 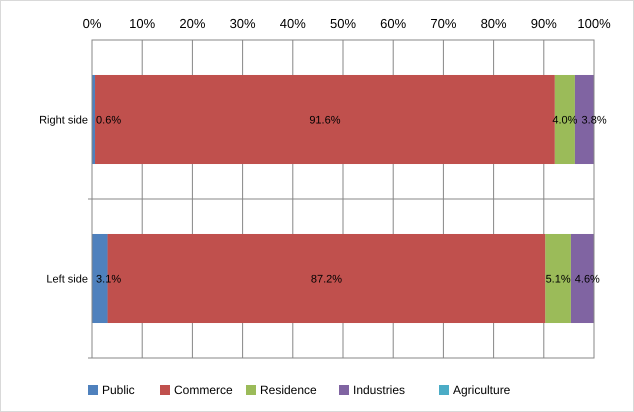 What do you see at coordinates (594, 23) in the screenshot?
I see `x-tick-label: 100%` at bounding box center [594, 23].